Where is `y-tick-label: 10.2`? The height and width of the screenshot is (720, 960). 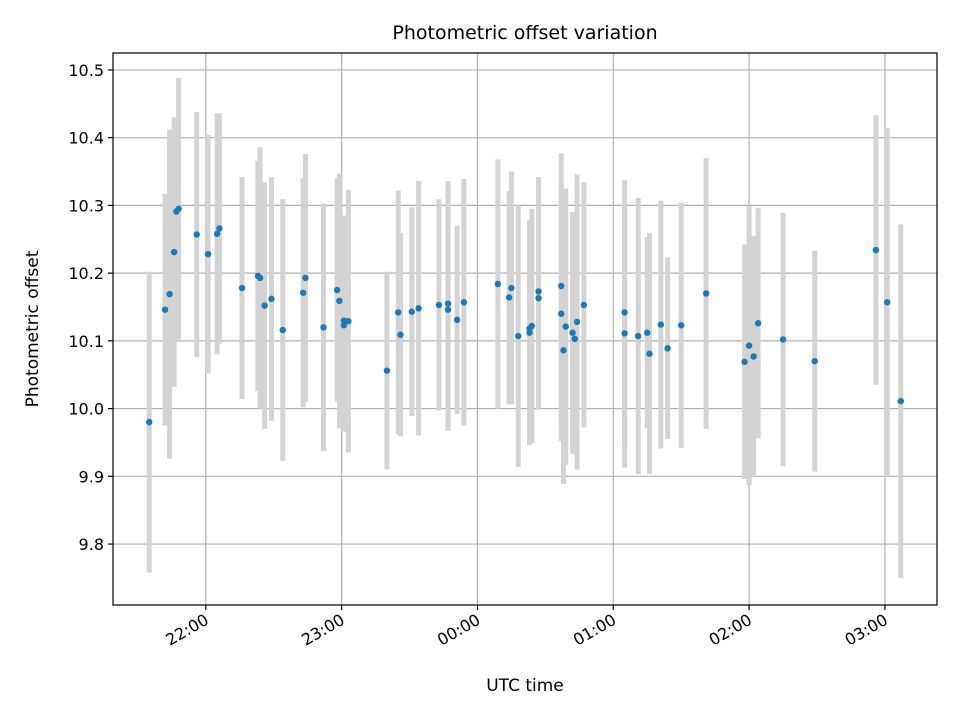
y-tick-label: 10.2 is located at coordinates (86, 273).